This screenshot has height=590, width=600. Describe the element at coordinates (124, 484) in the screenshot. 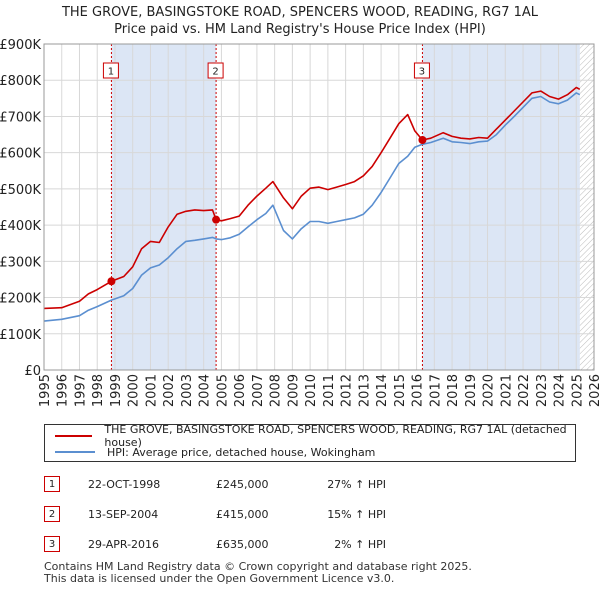

I see `sale-date: 22-OCT-1998` at that location.